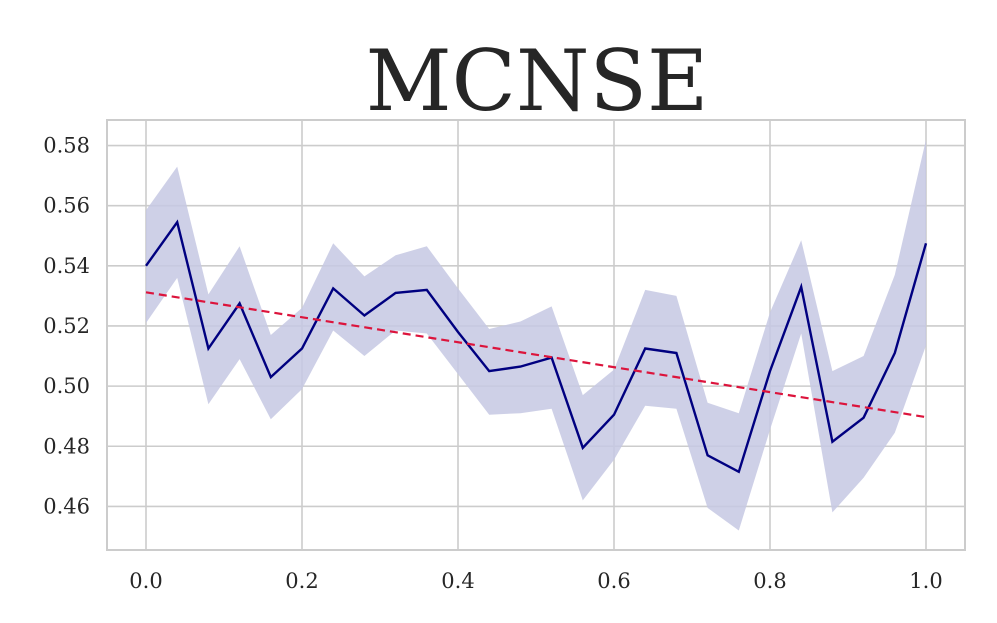  Describe the element at coordinates (537, 81) in the screenshot. I see `chart-title: MCNSE` at that location.